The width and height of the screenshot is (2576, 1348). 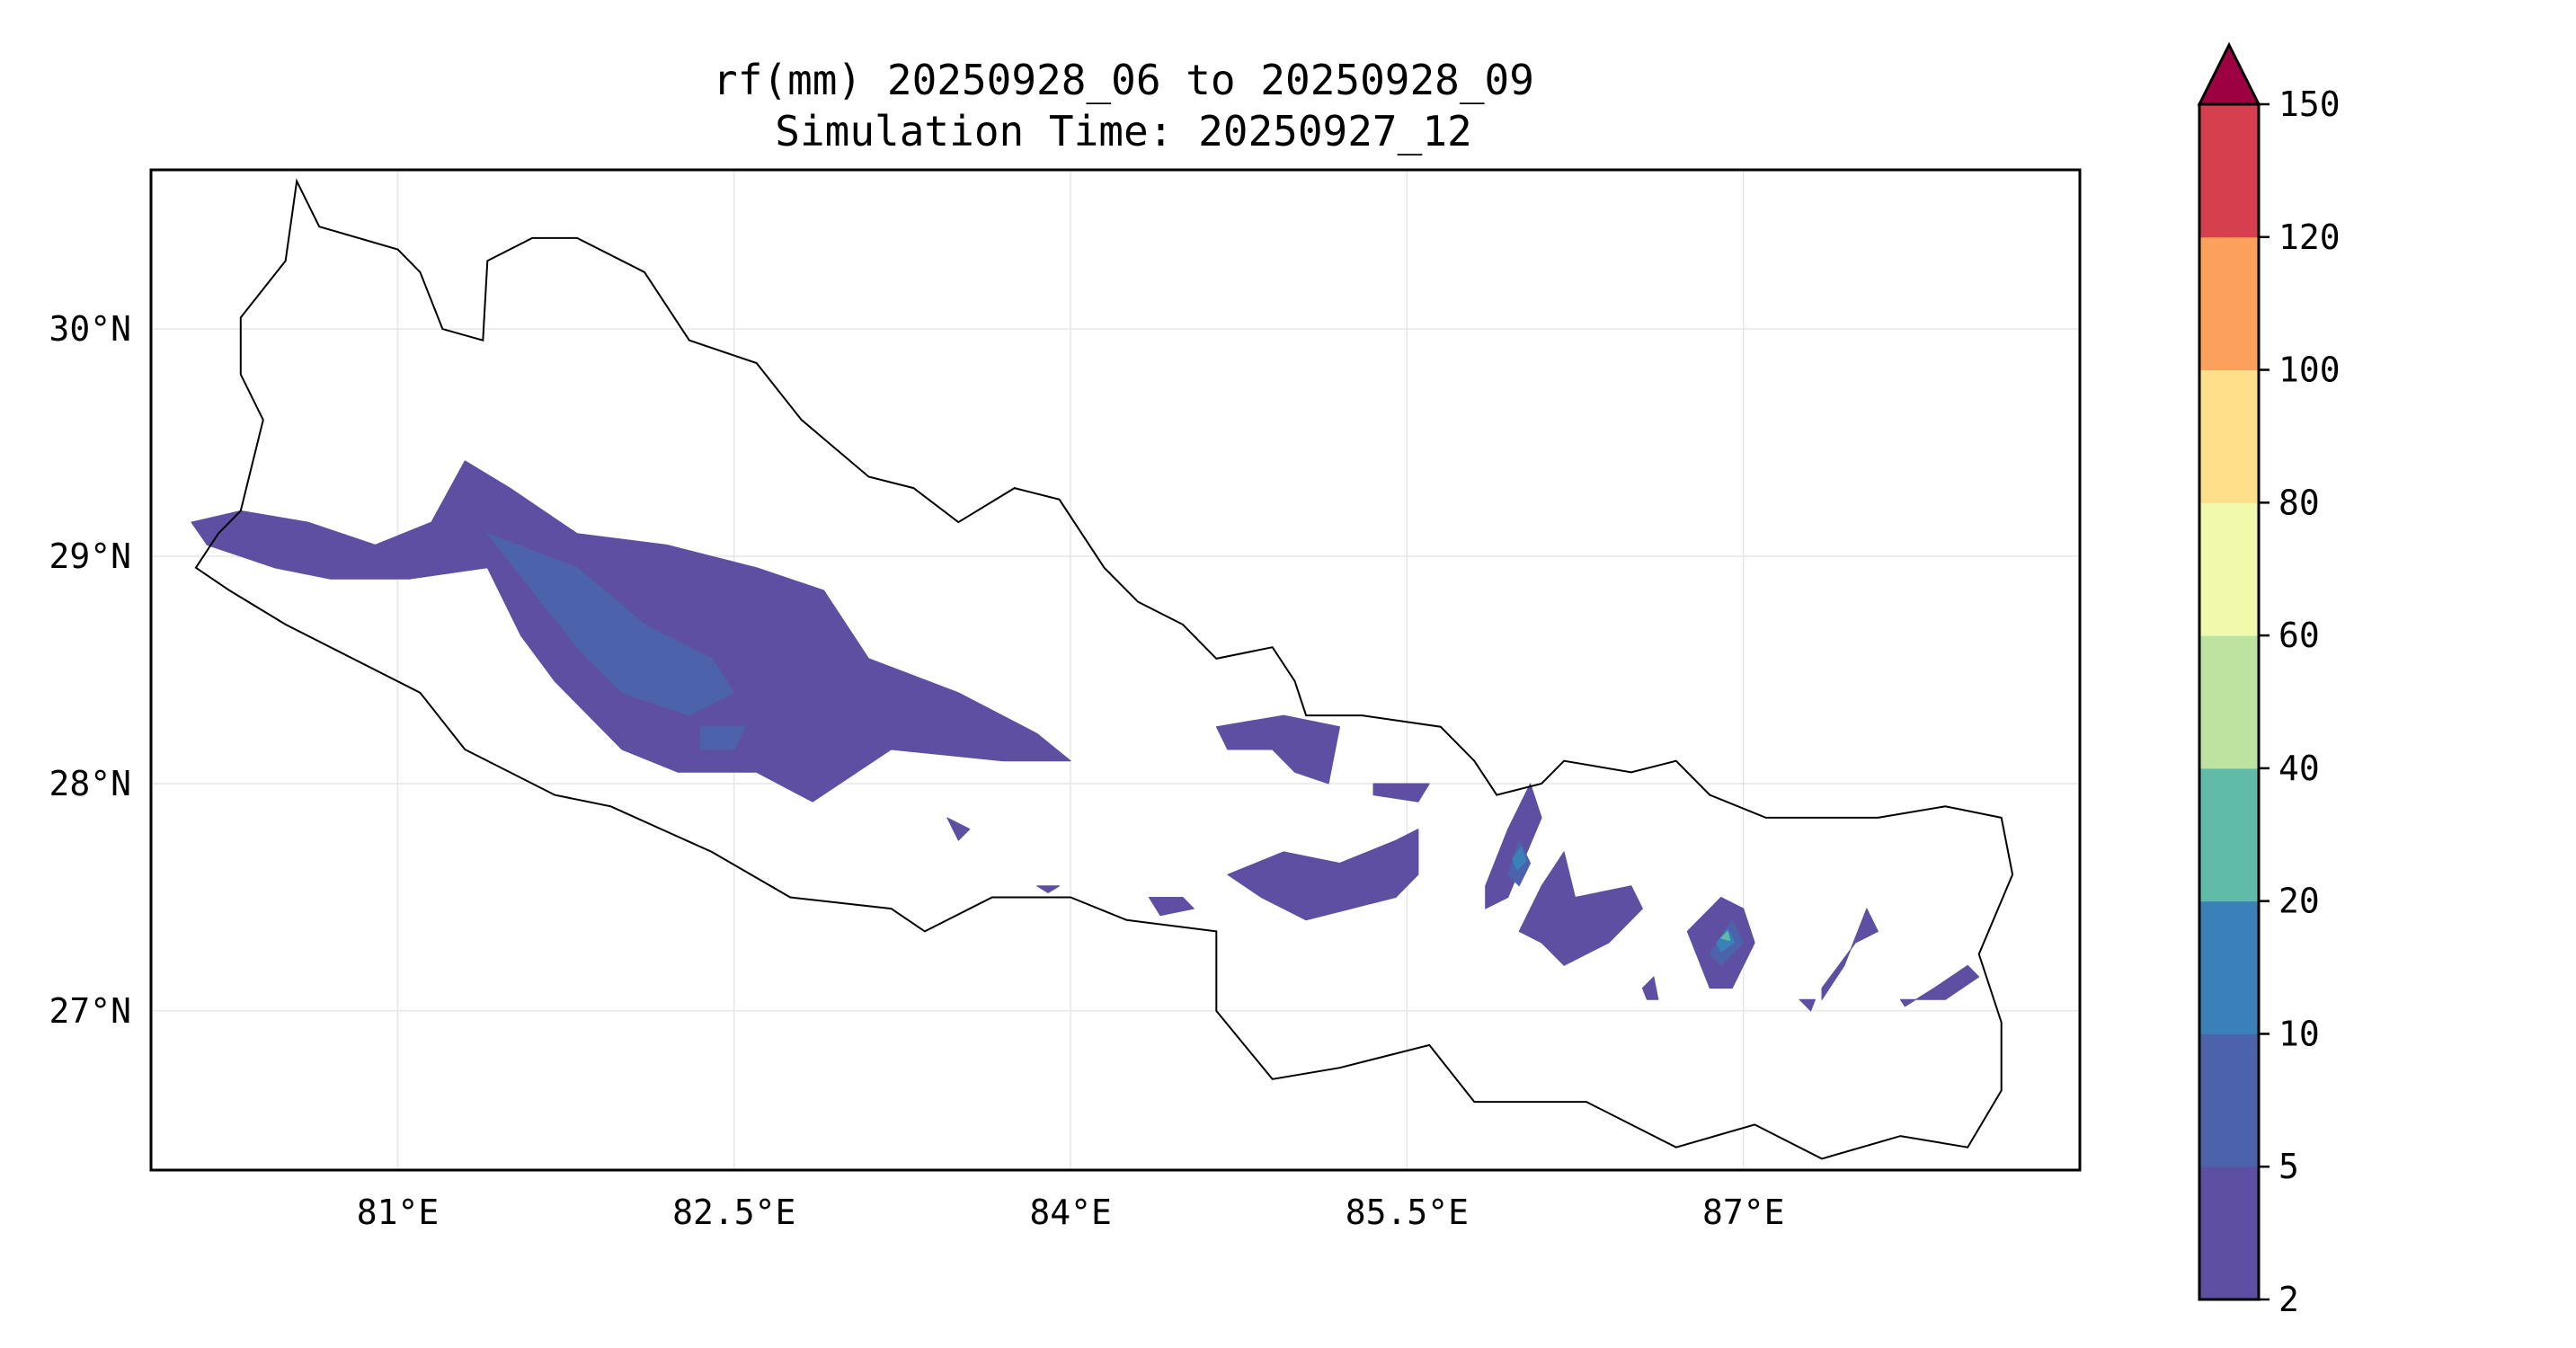 I want to click on y-axis-ticks: 30°N 29°N 28°N 27°N, so click(x=90, y=670).